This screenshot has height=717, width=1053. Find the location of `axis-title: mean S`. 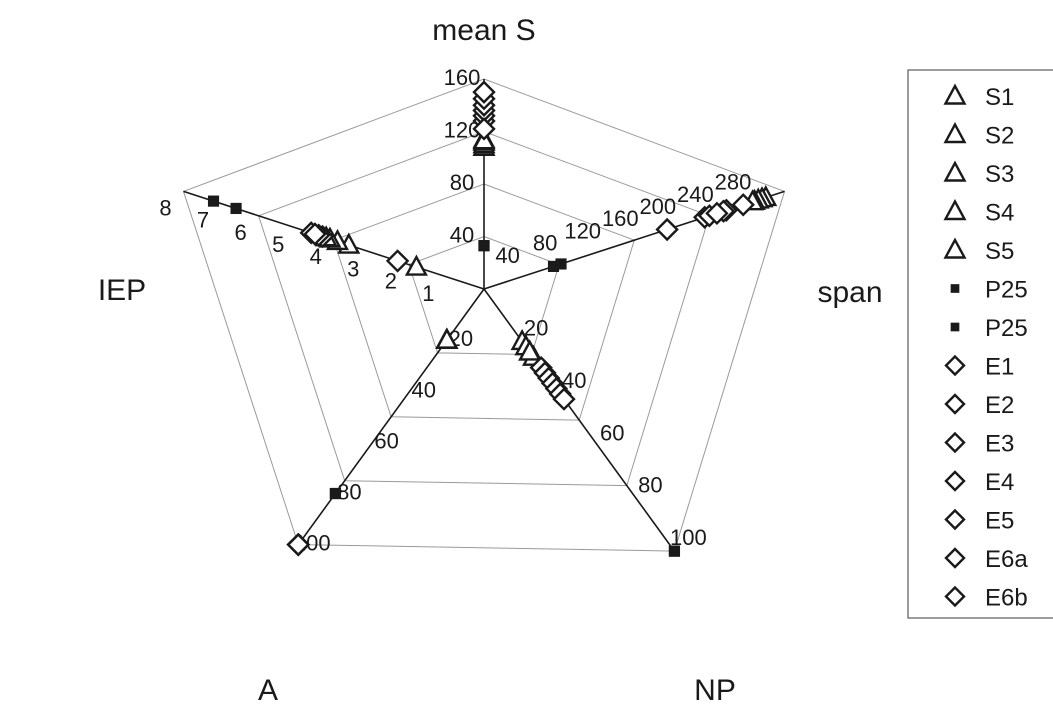

axis-title: mean S is located at coordinates (483, 30).